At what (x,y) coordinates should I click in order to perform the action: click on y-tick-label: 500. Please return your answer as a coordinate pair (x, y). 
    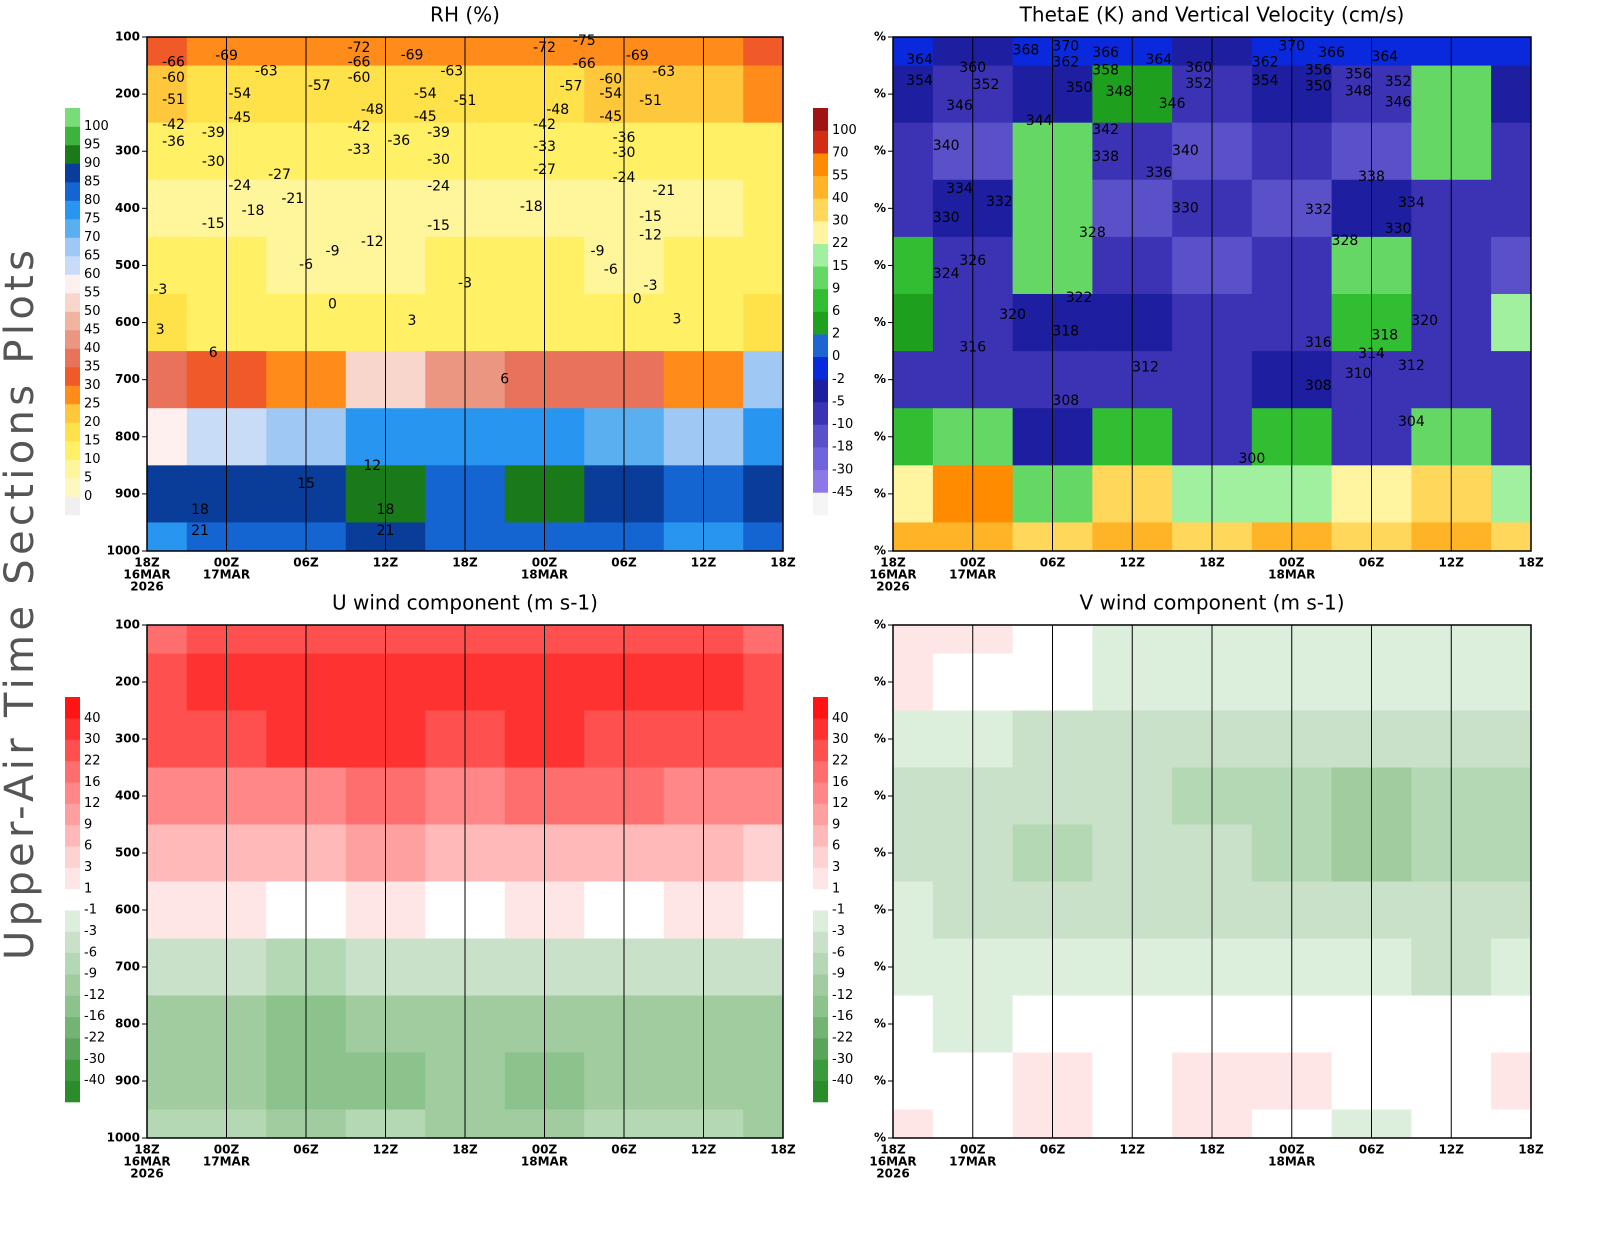
    Looking at the image, I should click on (127, 265).